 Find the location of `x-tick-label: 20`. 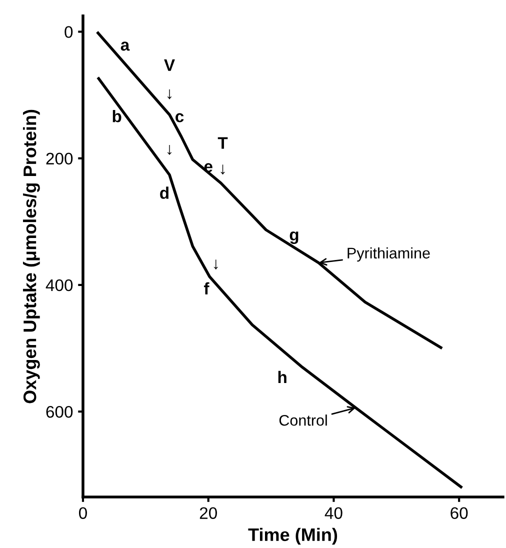

x-tick-label: 20 is located at coordinates (208, 513).